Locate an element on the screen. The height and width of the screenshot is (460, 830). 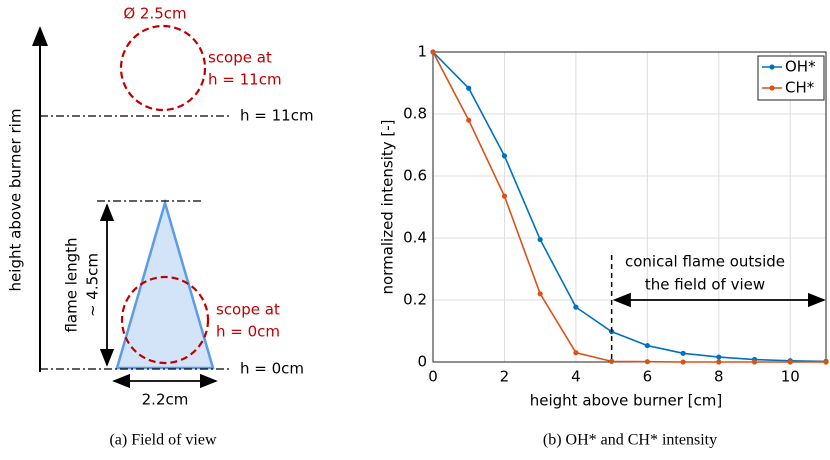
x-axis-label: height above burner [cm] is located at coordinates (626, 401).